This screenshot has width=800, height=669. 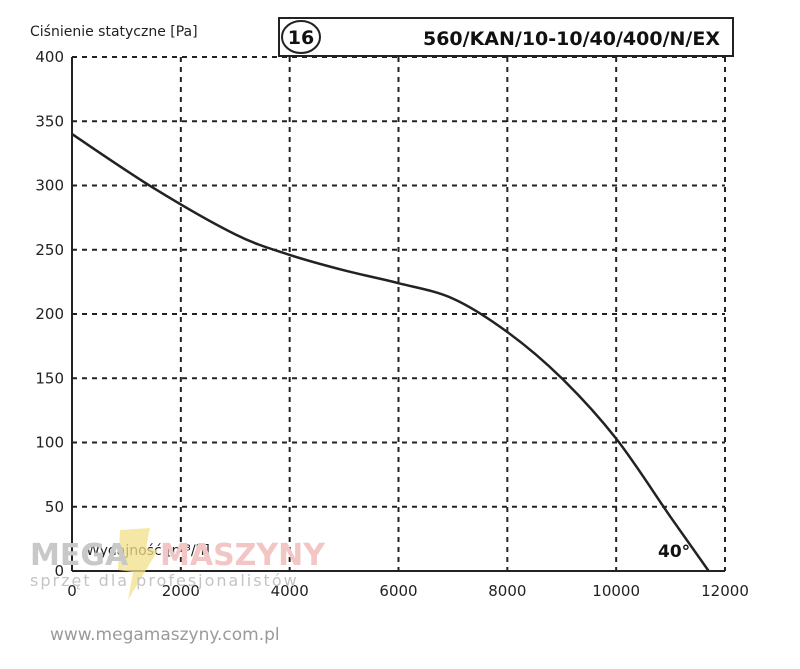 What do you see at coordinates (49, 378) in the screenshot?
I see `y-tick-label: 150` at bounding box center [49, 378].